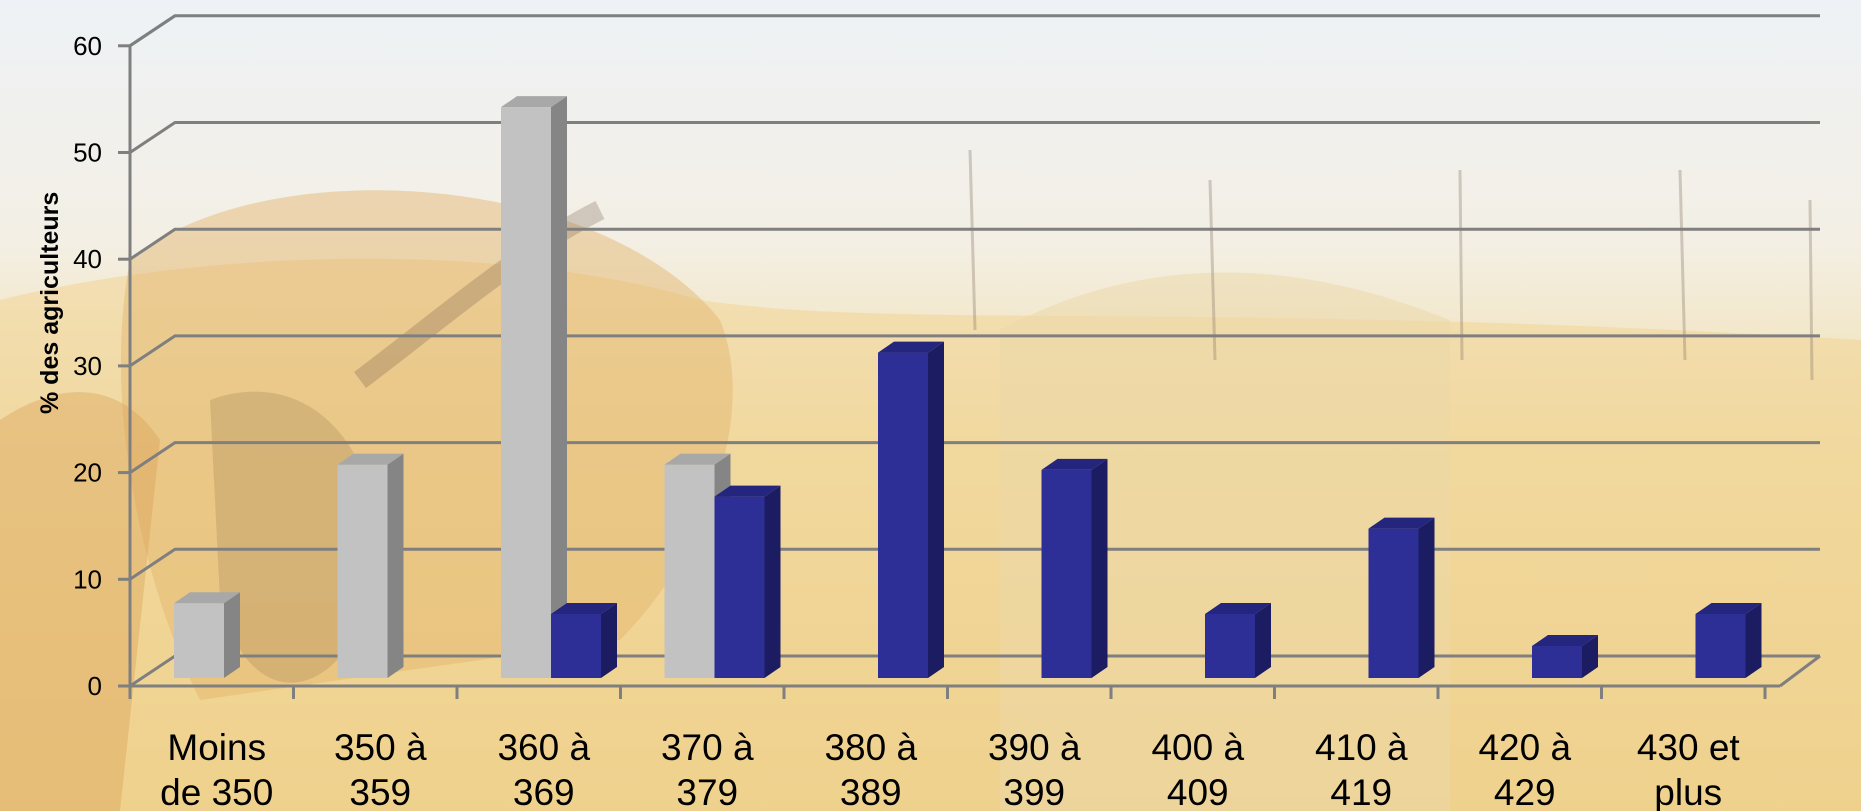 The image size is (1861, 811). Describe the element at coordinates (1525, 791) in the screenshot. I see `x-category-label: 429` at that location.